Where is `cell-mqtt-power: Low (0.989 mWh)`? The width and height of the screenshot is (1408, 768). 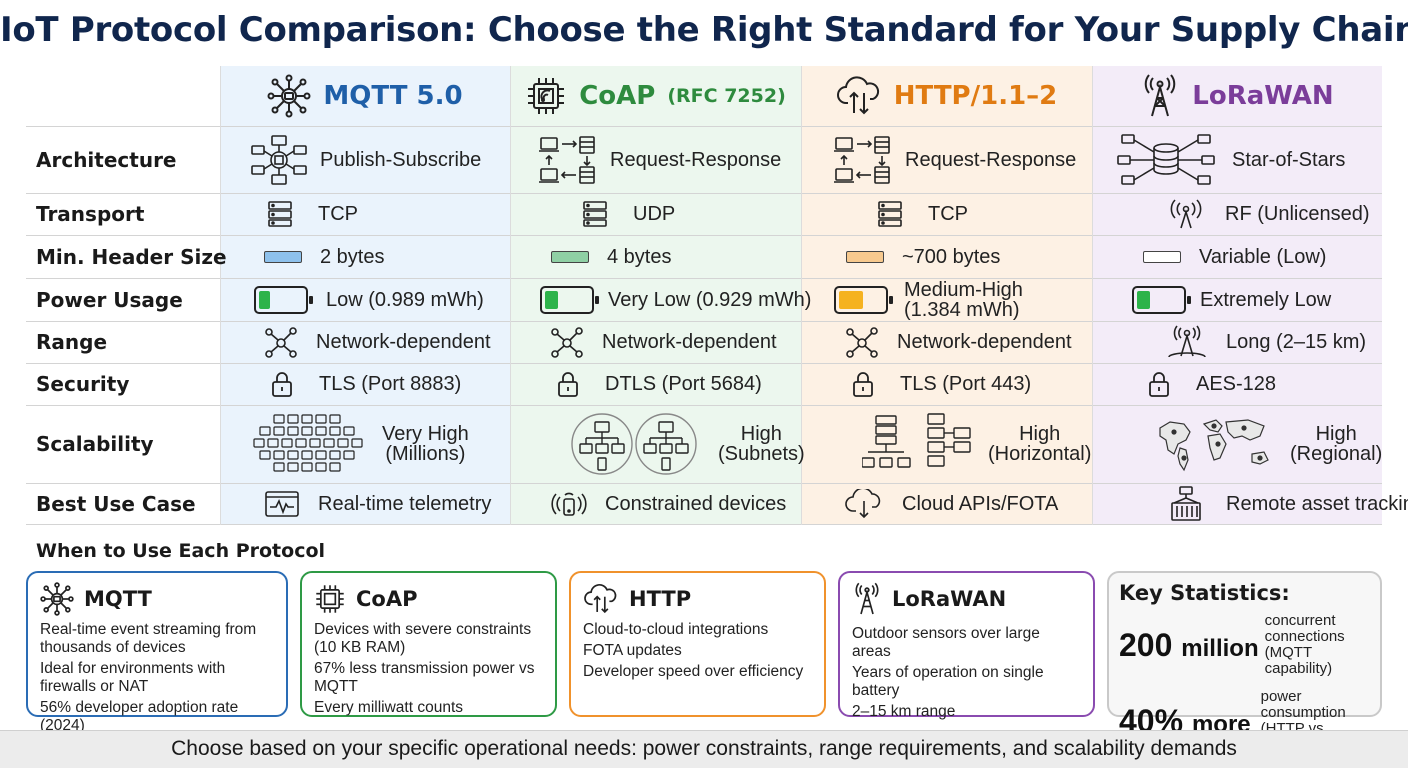 cell-mqtt-power: Low (0.989 mWh) is located at coordinates (369, 299).